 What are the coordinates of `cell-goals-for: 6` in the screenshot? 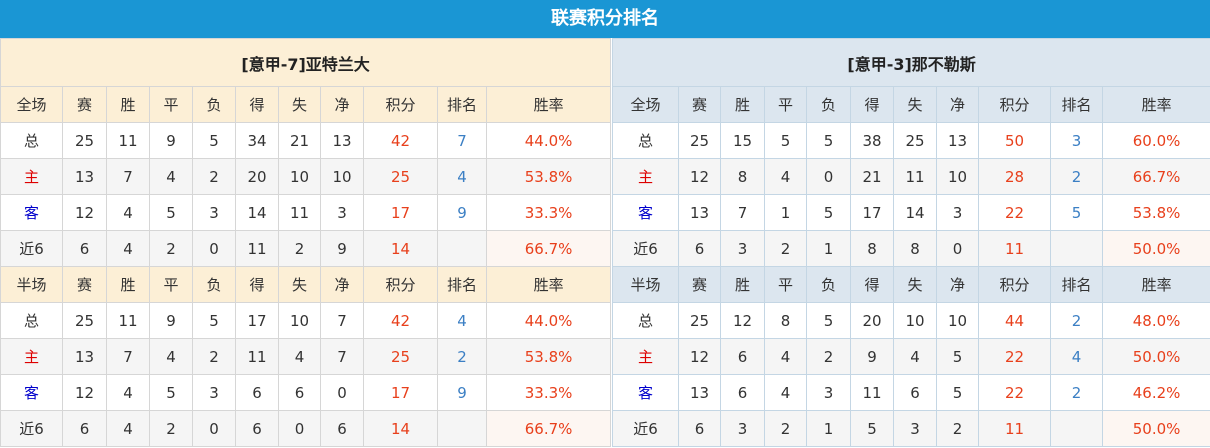 It's located at (257, 392).